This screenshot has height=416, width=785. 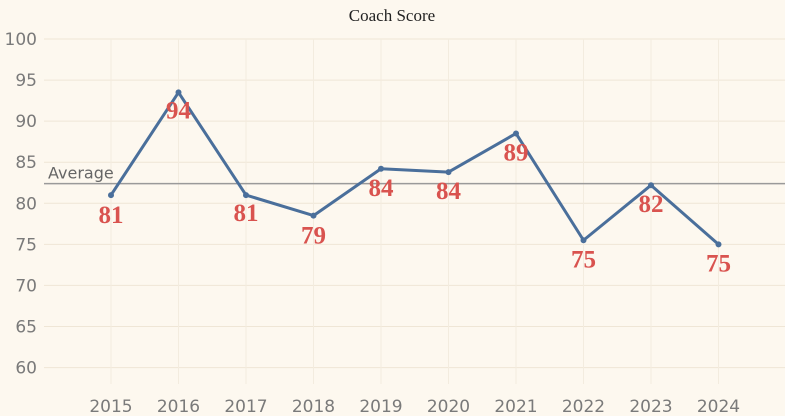 What do you see at coordinates (313, 236) in the screenshot?
I see `data-label: 79` at bounding box center [313, 236].